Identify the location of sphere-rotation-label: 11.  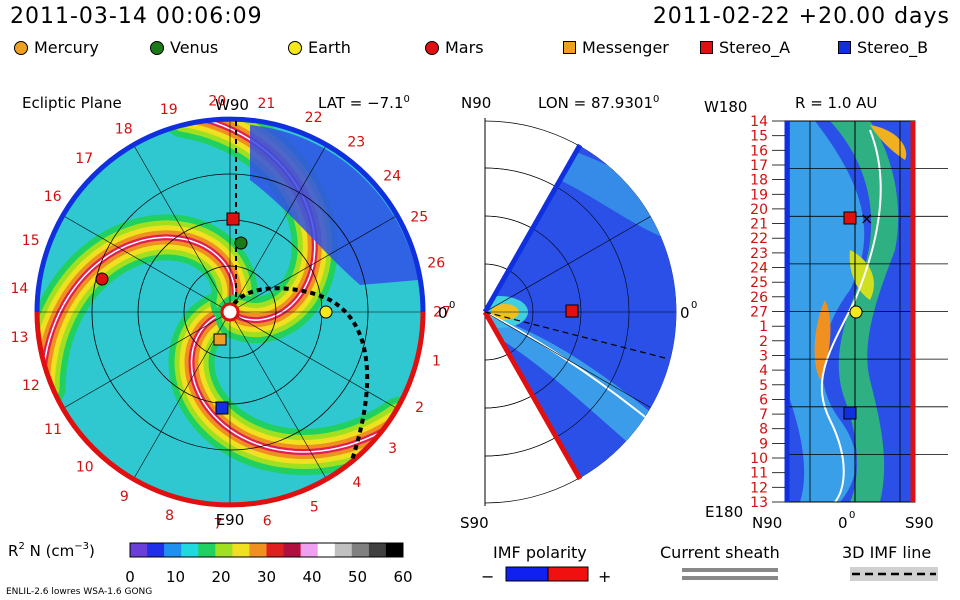
(759, 474).